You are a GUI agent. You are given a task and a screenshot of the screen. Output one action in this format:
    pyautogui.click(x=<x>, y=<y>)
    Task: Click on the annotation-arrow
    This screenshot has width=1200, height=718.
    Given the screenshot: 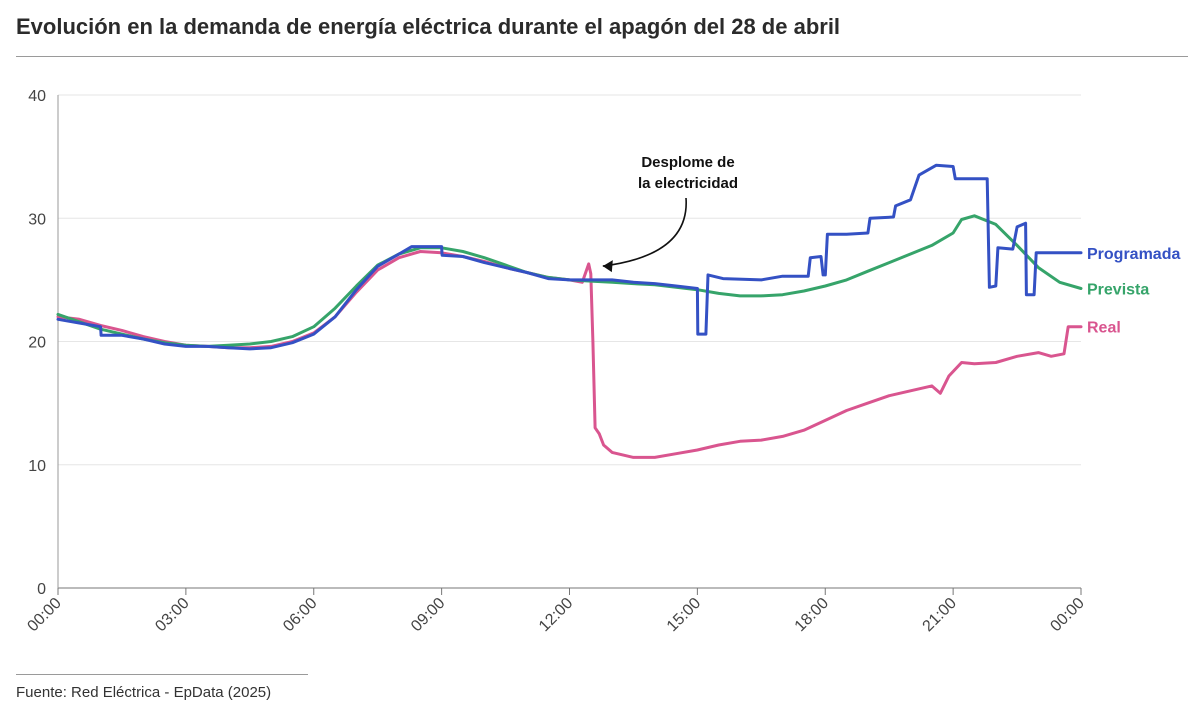 What is the action you would take?
    pyautogui.click(x=644, y=232)
    